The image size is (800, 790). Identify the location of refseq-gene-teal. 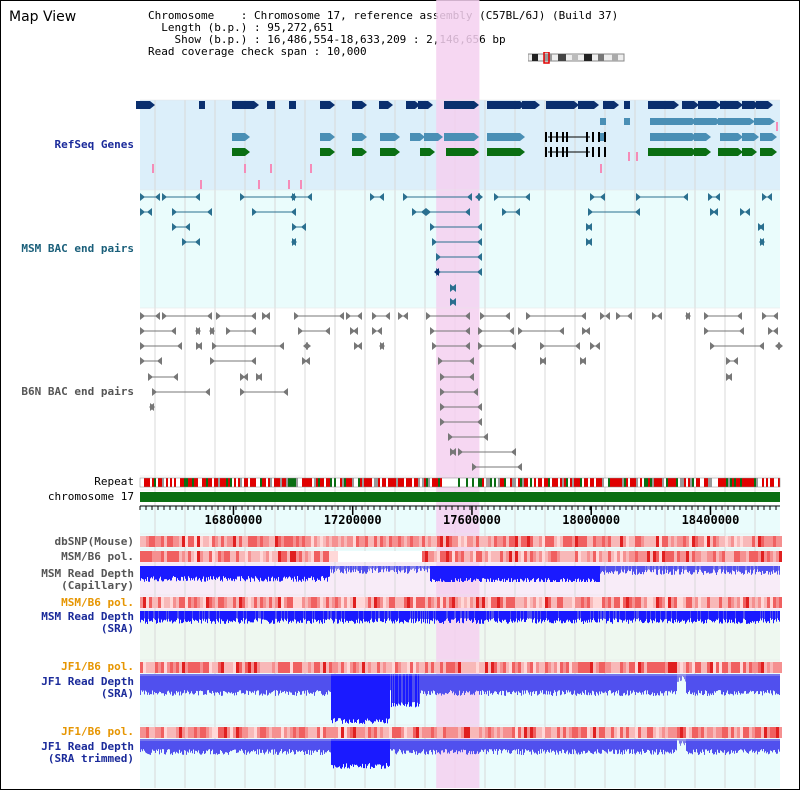
(671, 121).